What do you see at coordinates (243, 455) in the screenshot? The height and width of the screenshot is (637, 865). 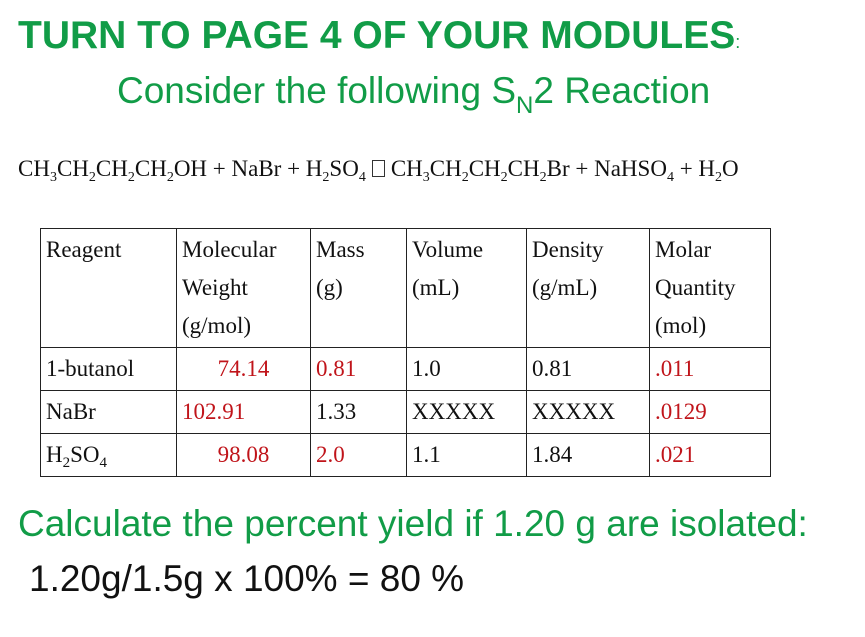 I see `cell-mw: 98.08` at bounding box center [243, 455].